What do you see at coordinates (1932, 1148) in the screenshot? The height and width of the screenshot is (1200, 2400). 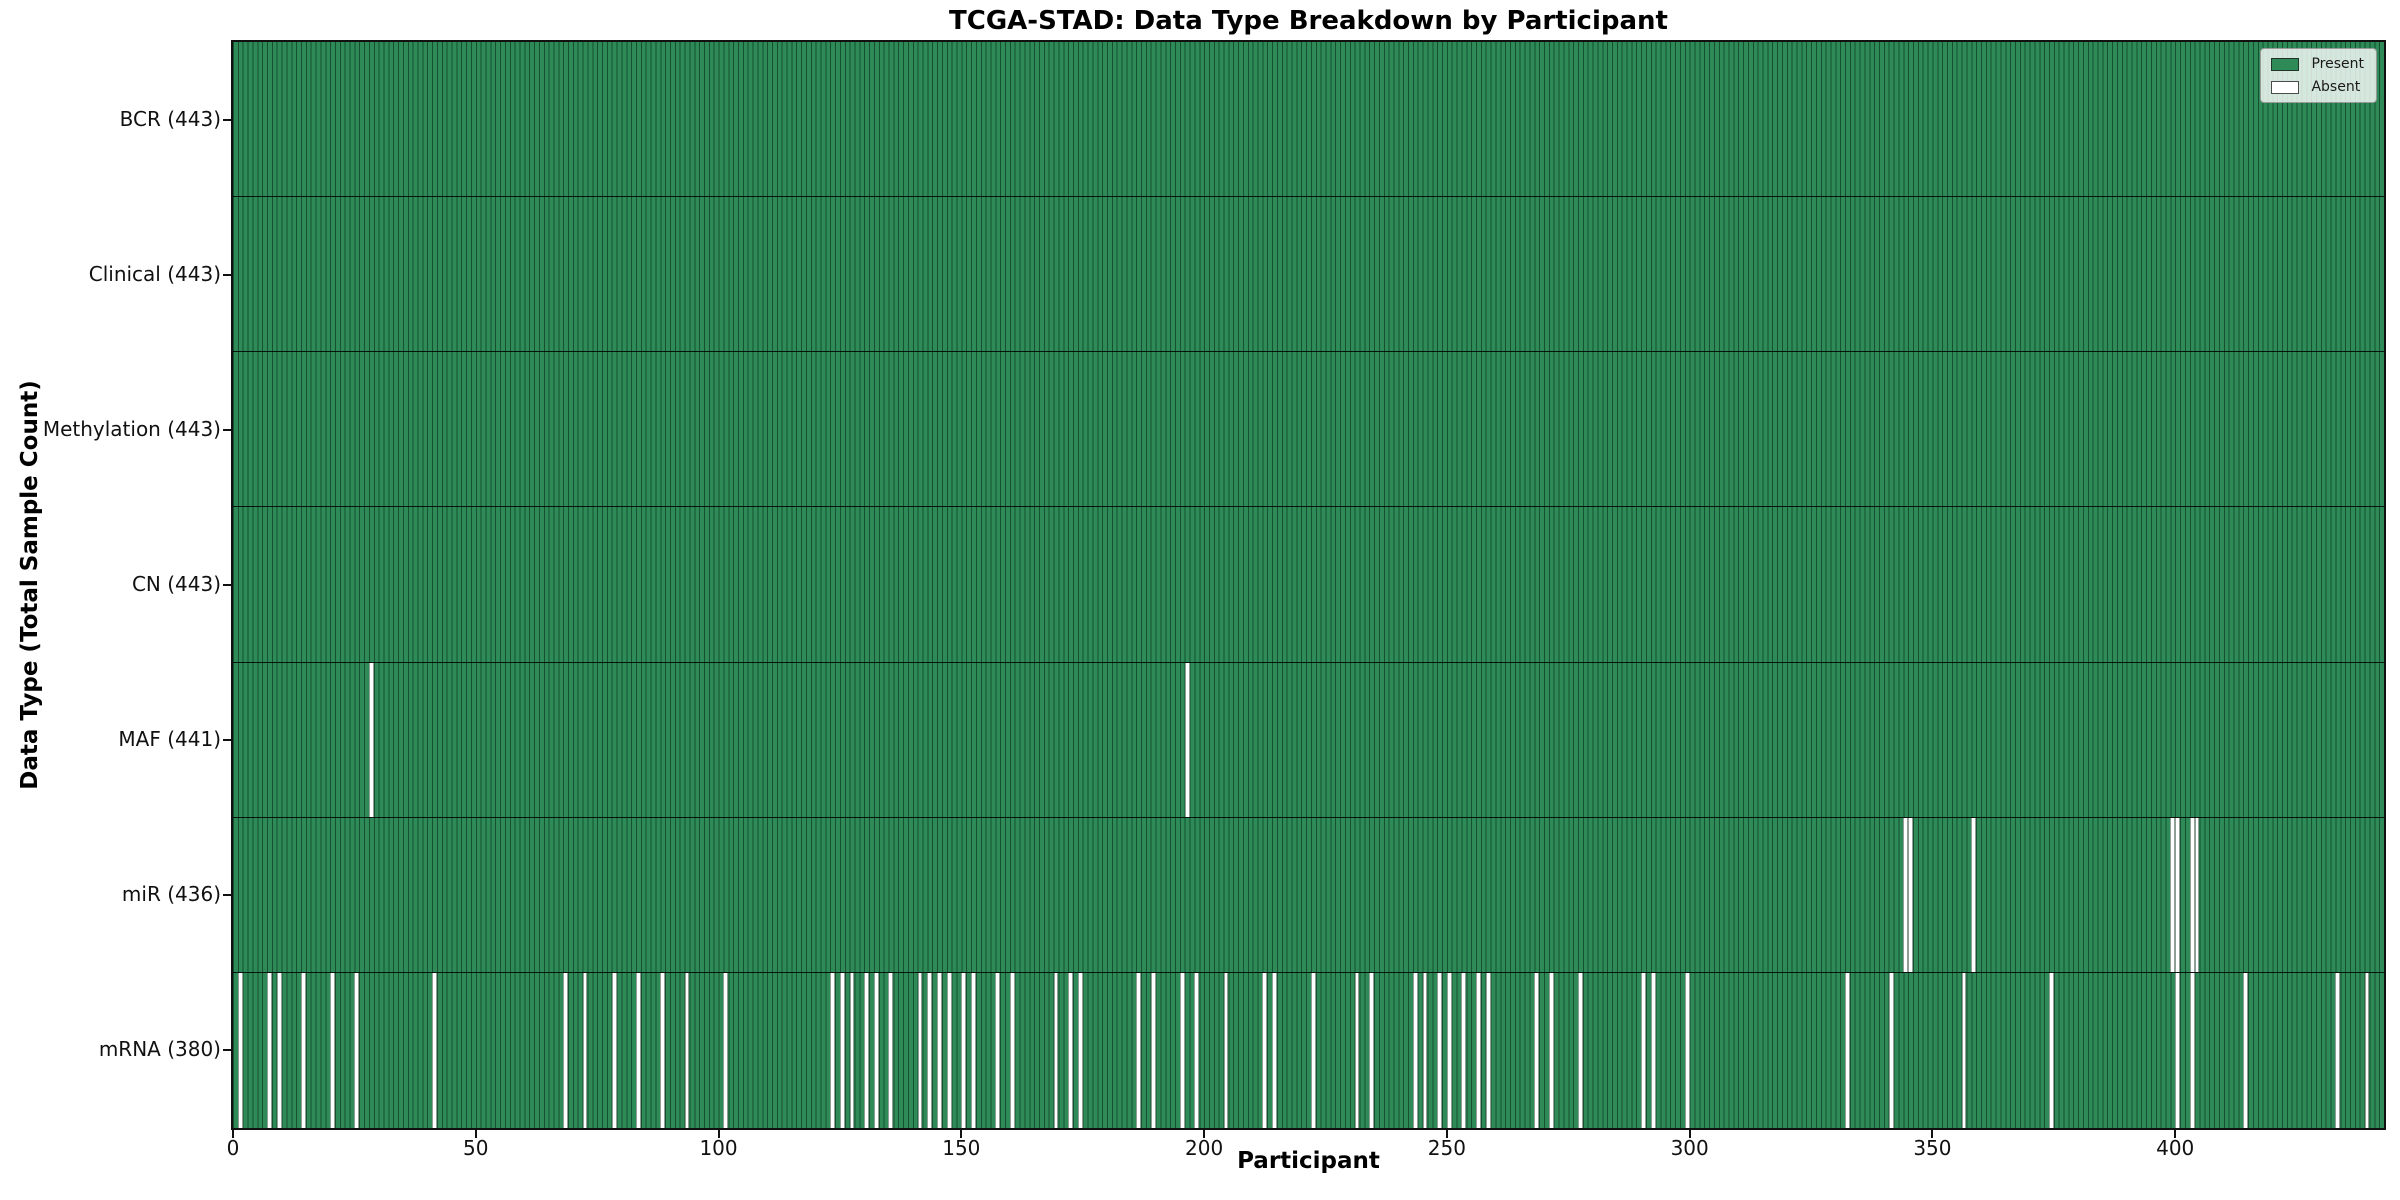 I see `x-tick-label-350: 350` at bounding box center [1932, 1148].